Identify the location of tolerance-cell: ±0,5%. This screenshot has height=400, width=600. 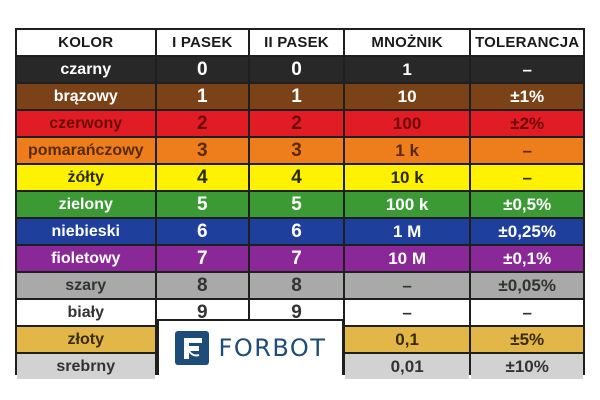
(527, 204).